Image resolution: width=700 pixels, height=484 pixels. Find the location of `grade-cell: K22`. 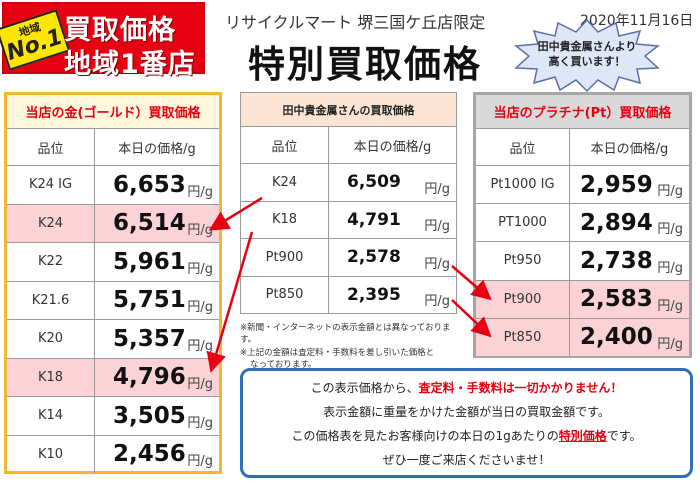

grade-cell: K22 is located at coordinates (51, 262).